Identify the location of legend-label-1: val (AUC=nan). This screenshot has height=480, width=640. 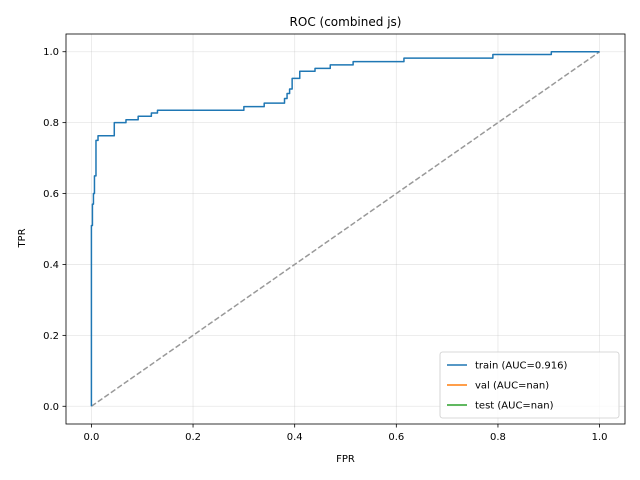
(512, 386).